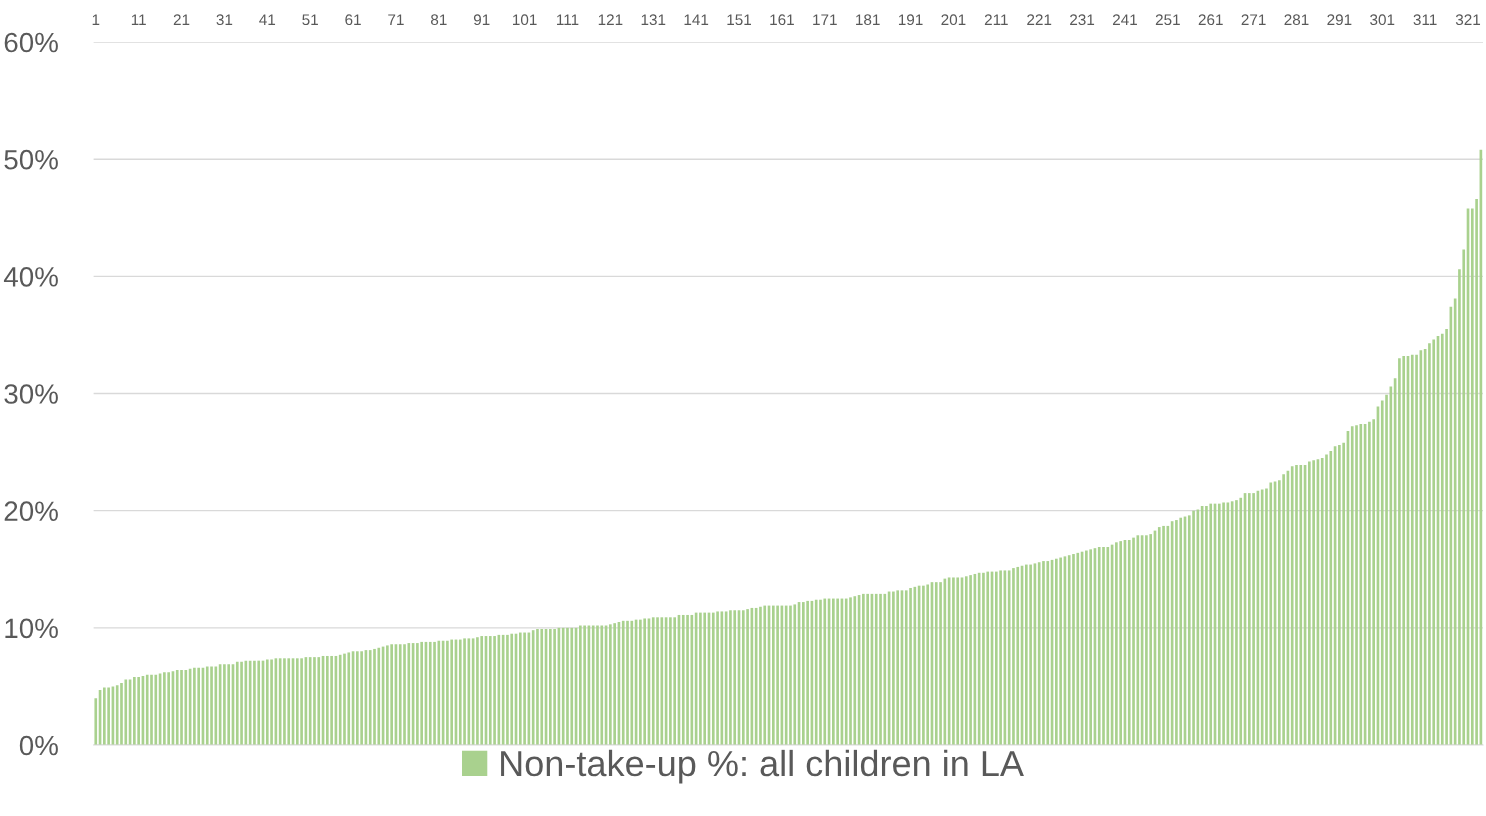 This screenshot has height=816, width=1486. I want to click on x-tick-label: 71, so click(396, 19).